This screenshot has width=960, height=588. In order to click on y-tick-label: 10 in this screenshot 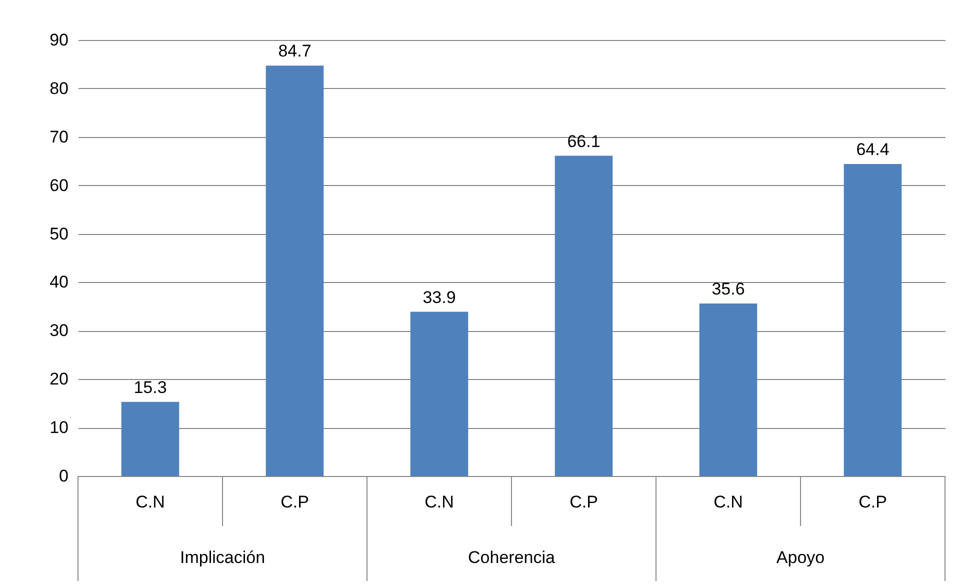, I will do `click(59, 428)`.